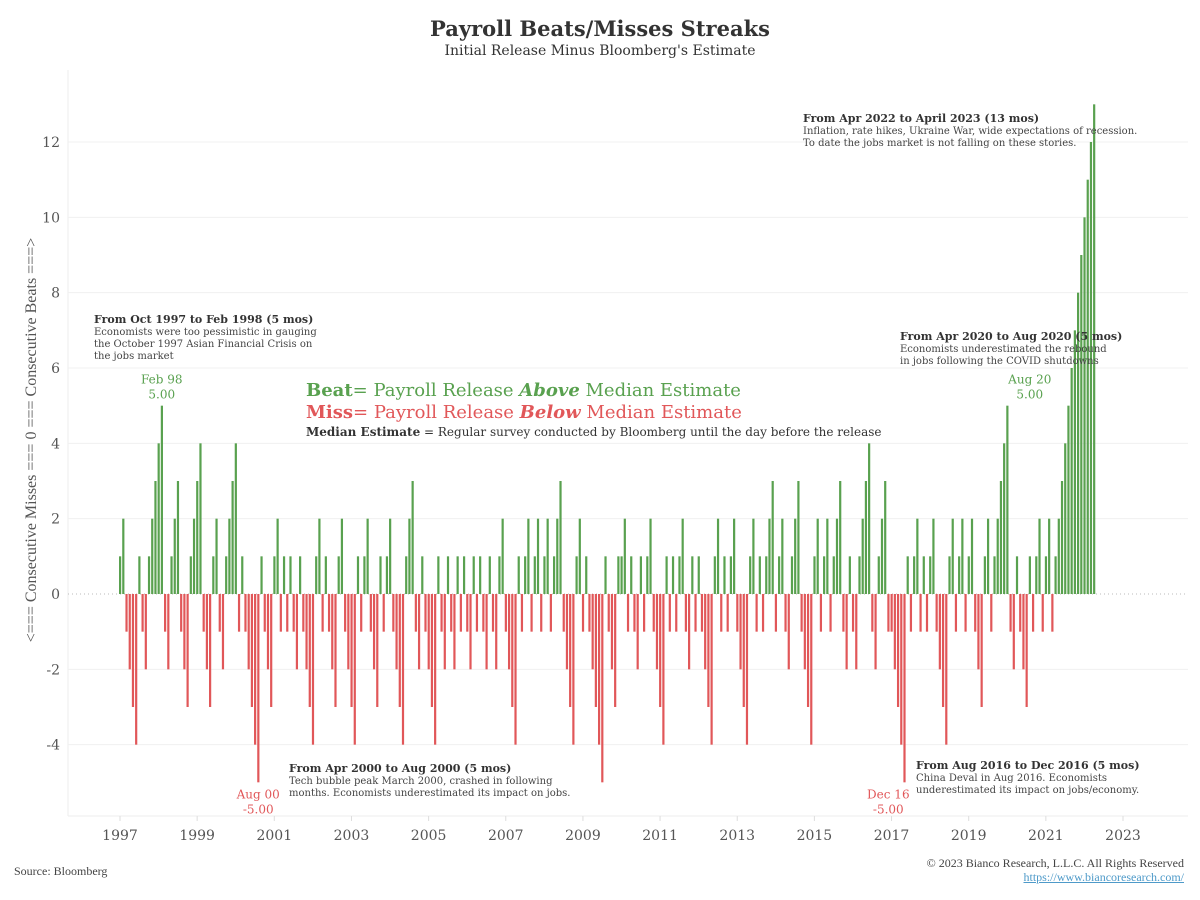 This screenshot has width=1200, height=900. What do you see at coordinates (815, 836) in the screenshot?
I see `x-tick-label: 2015` at bounding box center [815, 836].